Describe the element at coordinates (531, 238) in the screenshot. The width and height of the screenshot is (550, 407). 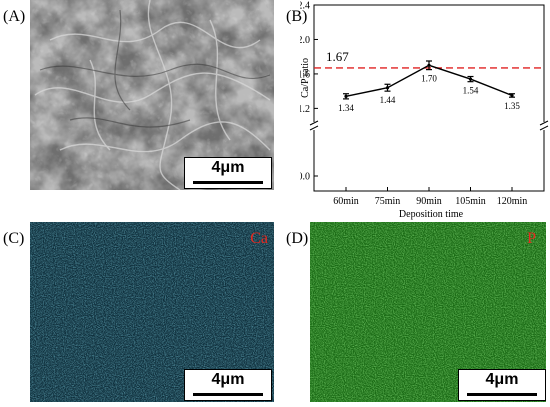
I see `p-element-label: P` at that location.